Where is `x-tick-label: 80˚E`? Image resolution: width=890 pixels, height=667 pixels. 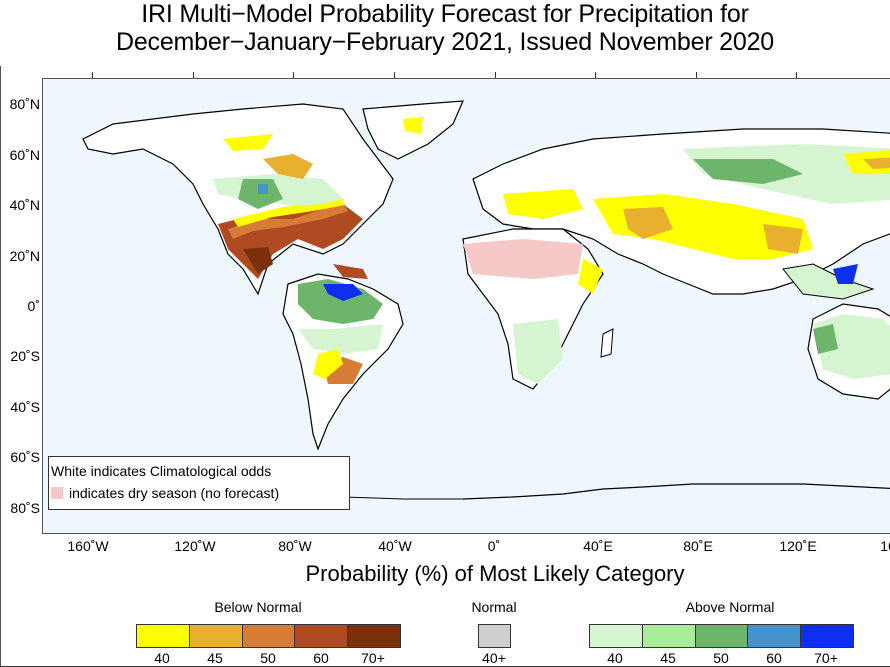 x-tick-label: 80˚E is located at coordinates (698, 546).